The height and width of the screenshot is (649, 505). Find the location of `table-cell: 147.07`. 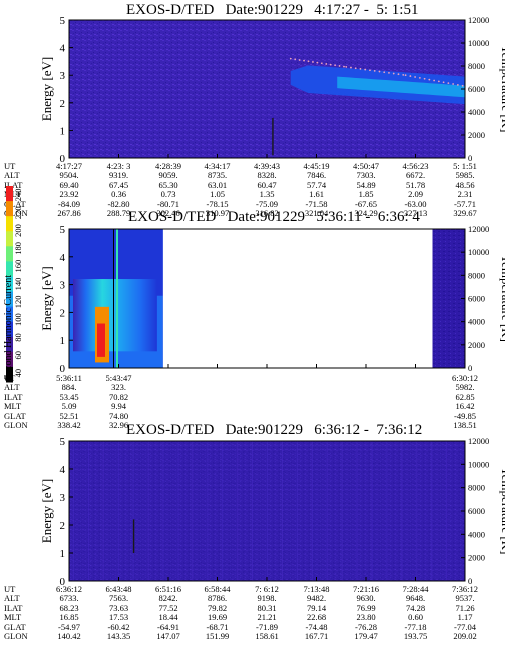

table-cell: 147.07 is located at coordinates (168, 635).